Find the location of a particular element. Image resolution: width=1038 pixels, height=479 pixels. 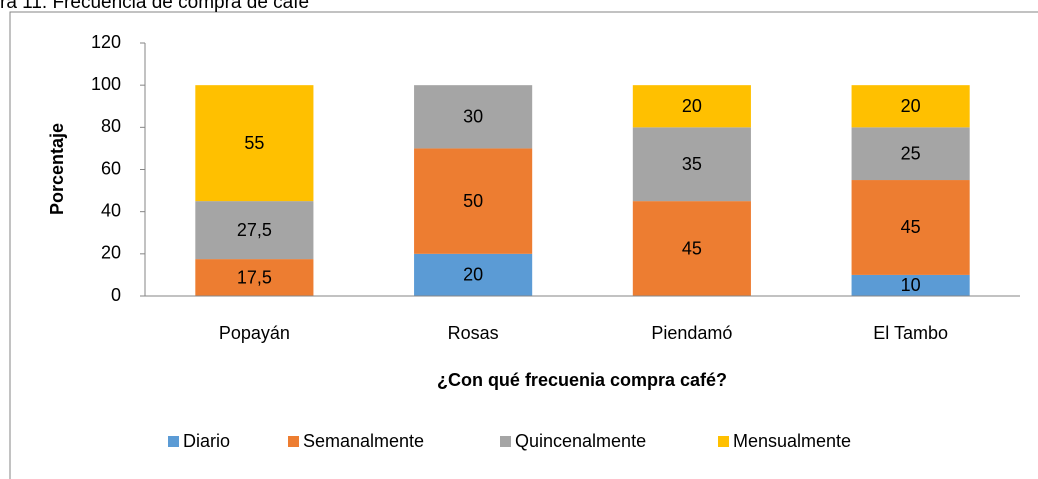

x-tick-label: Rosas is located at coordinates (473, 333).